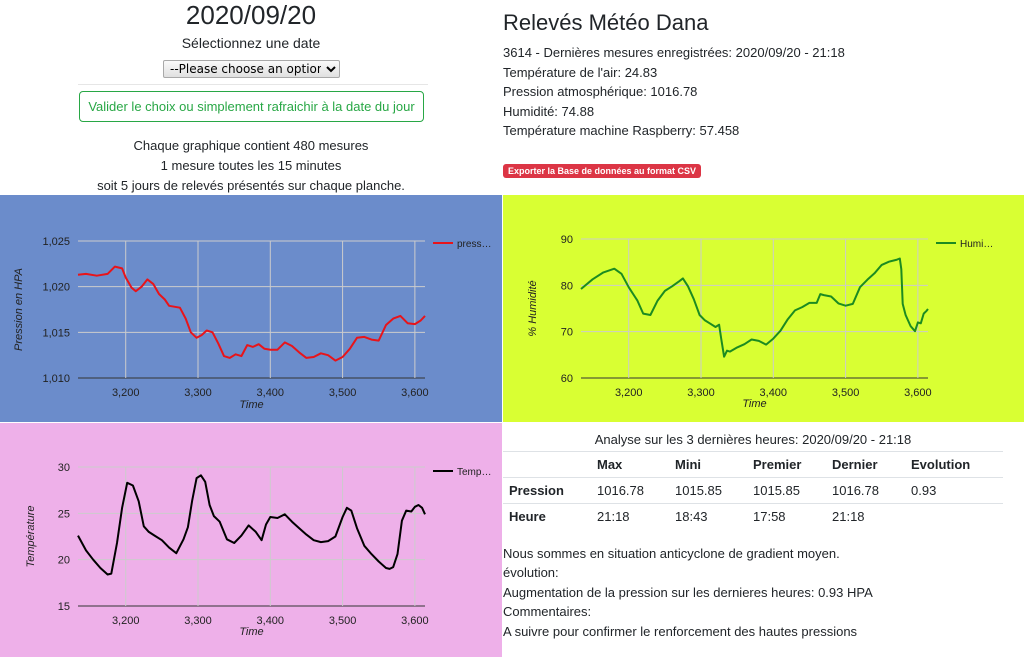 The image size is (1024, 657). I want to click on table-row: Heure 21:18 18:43 17:58 21:18, so click(753, 516).